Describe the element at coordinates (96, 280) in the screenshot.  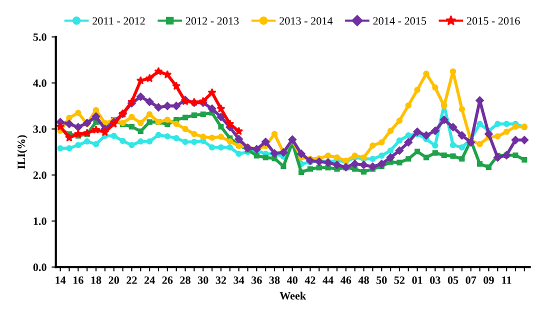
I see `x-tick-label: 18` at that location.